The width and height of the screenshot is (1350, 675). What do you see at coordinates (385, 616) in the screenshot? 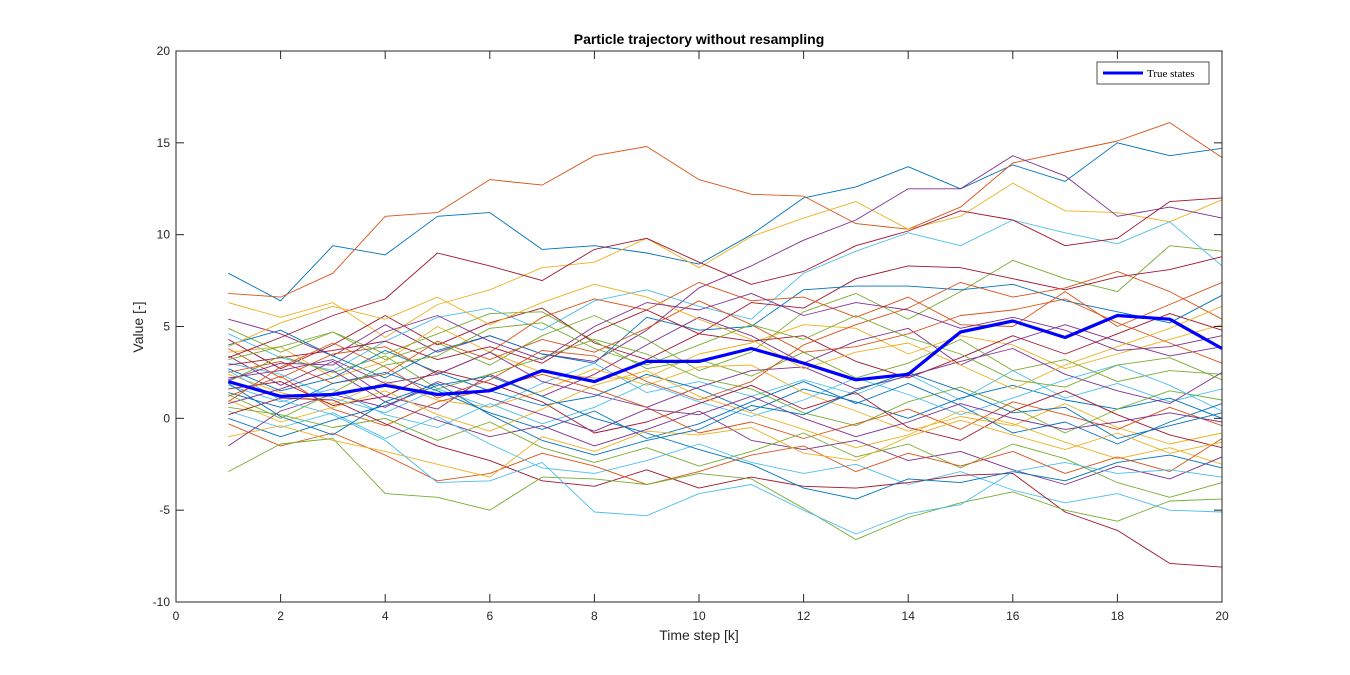
I see `x-tick-label: 4` at bounding box center [385, 616].